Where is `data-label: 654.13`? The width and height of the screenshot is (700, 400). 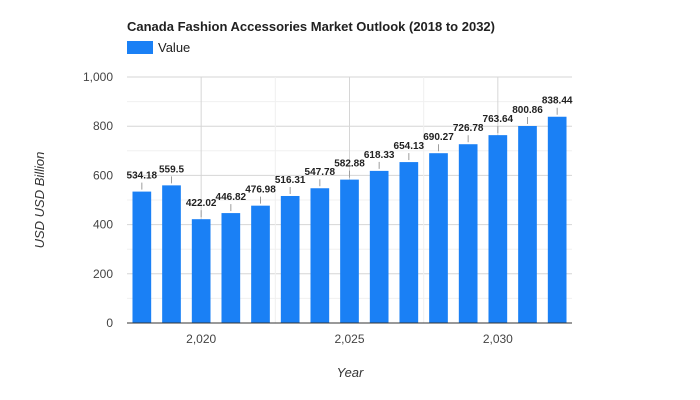
data-label: 654.13 is located at coordinates (409, 146).